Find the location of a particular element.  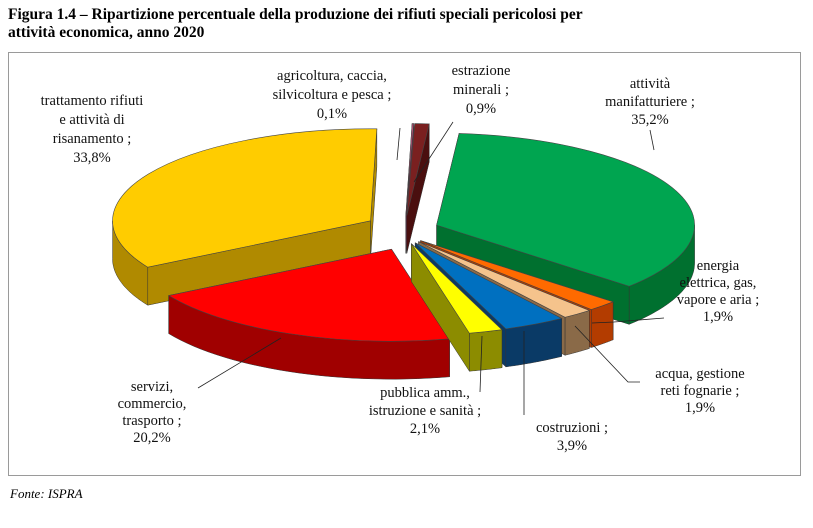

slice-label-0-line-2: 35,2% is located at coordinates (649, 120).